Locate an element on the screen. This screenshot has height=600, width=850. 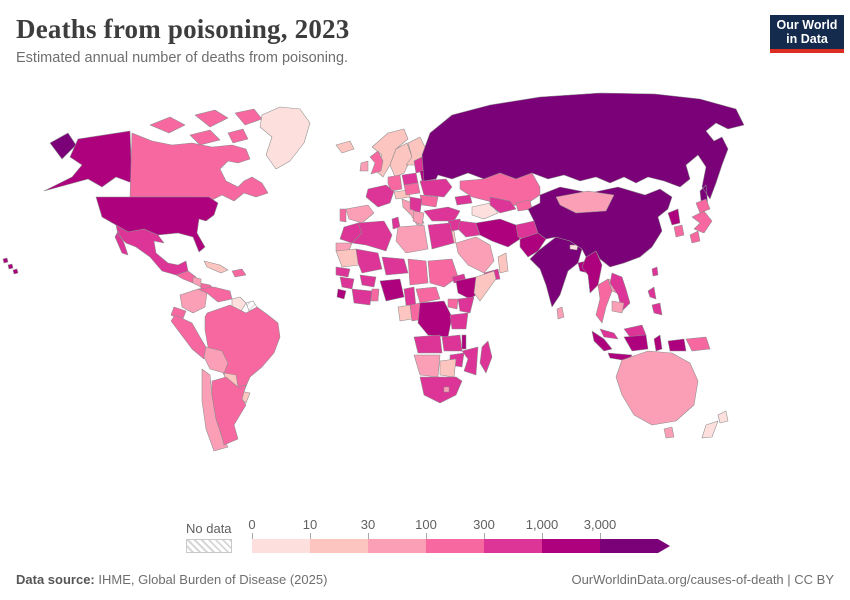
country-zambia is located at coordinates (452, 343).